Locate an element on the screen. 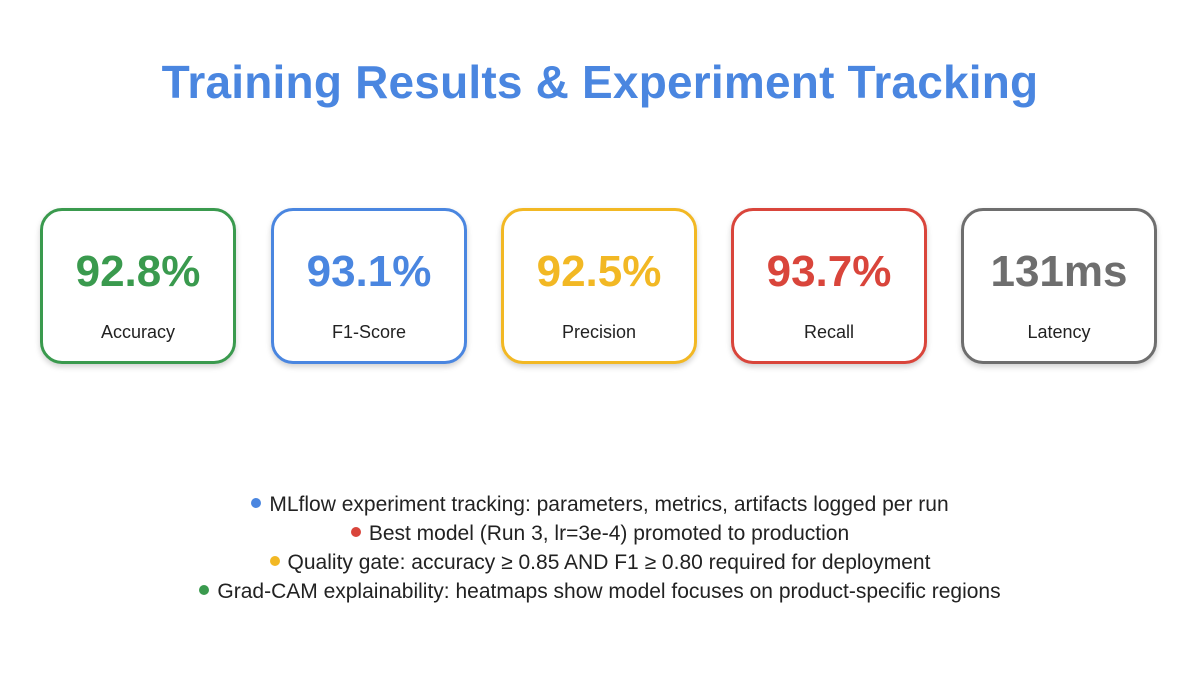 This screenshot has width=1200, height=675. metric-value: 93.7% is located at coordinates (829, 271).